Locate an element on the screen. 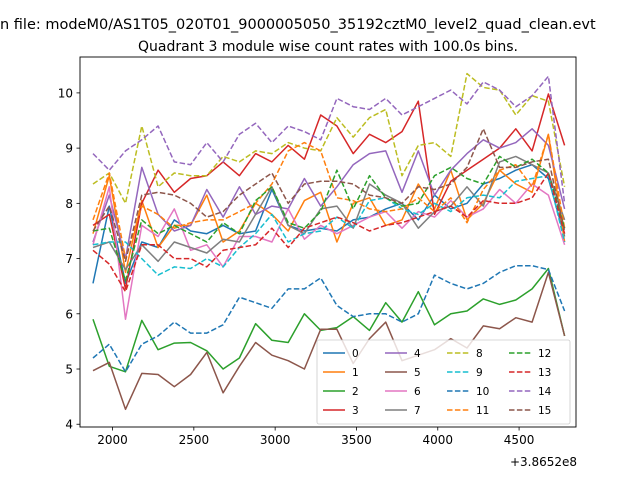 This screenshot has width=640, height=480. legend-label-6: 6 is located at coordinates (417, 392).